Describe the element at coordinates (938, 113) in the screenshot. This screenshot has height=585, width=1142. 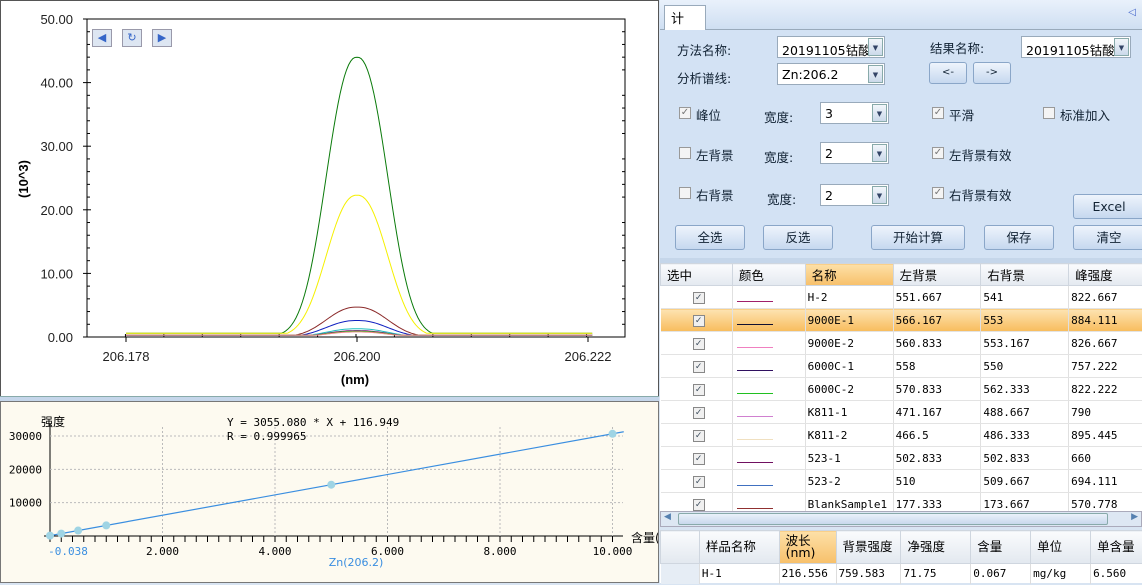
I see `smooth-checkbox: ✓` at that location.